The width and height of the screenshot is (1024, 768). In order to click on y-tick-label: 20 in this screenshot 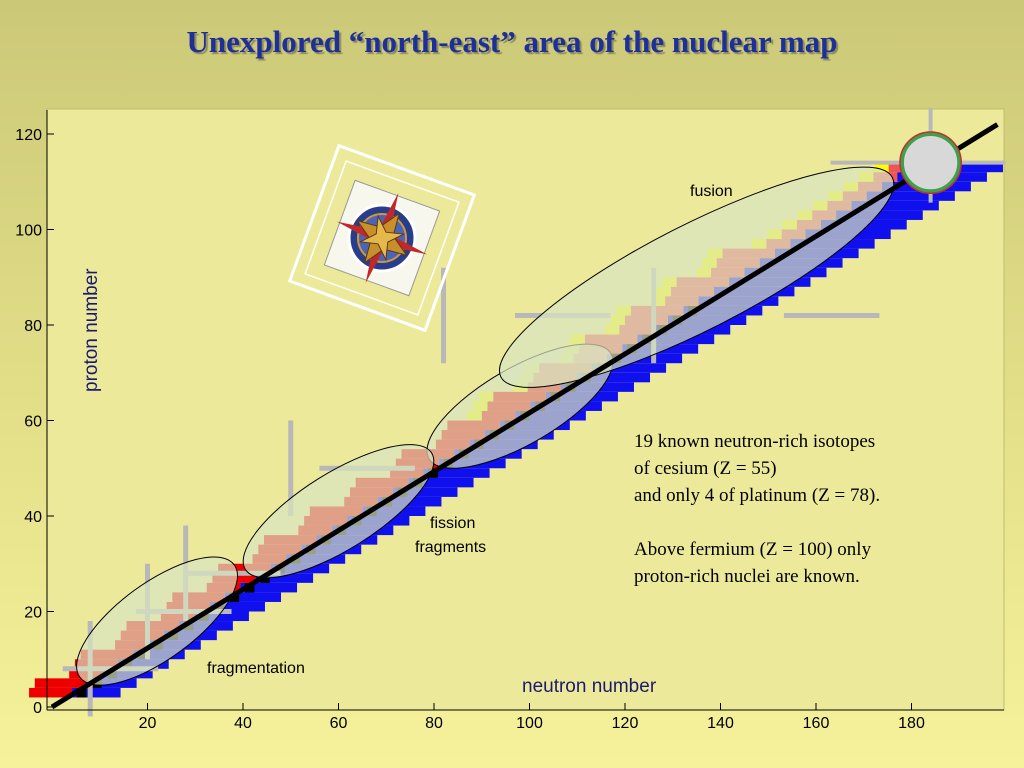, I will do `click(33, 613)`.